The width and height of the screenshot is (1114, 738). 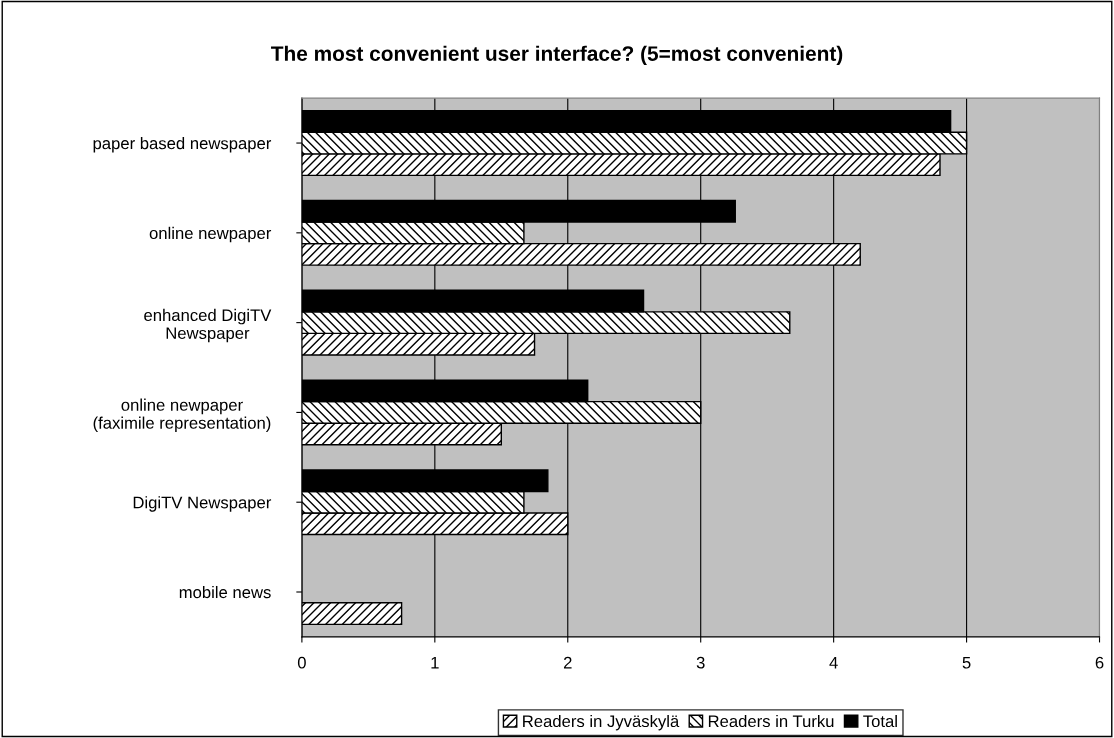 I want to click on legend-label: Readers in Jyväskylä, so click(x=601, y=722).